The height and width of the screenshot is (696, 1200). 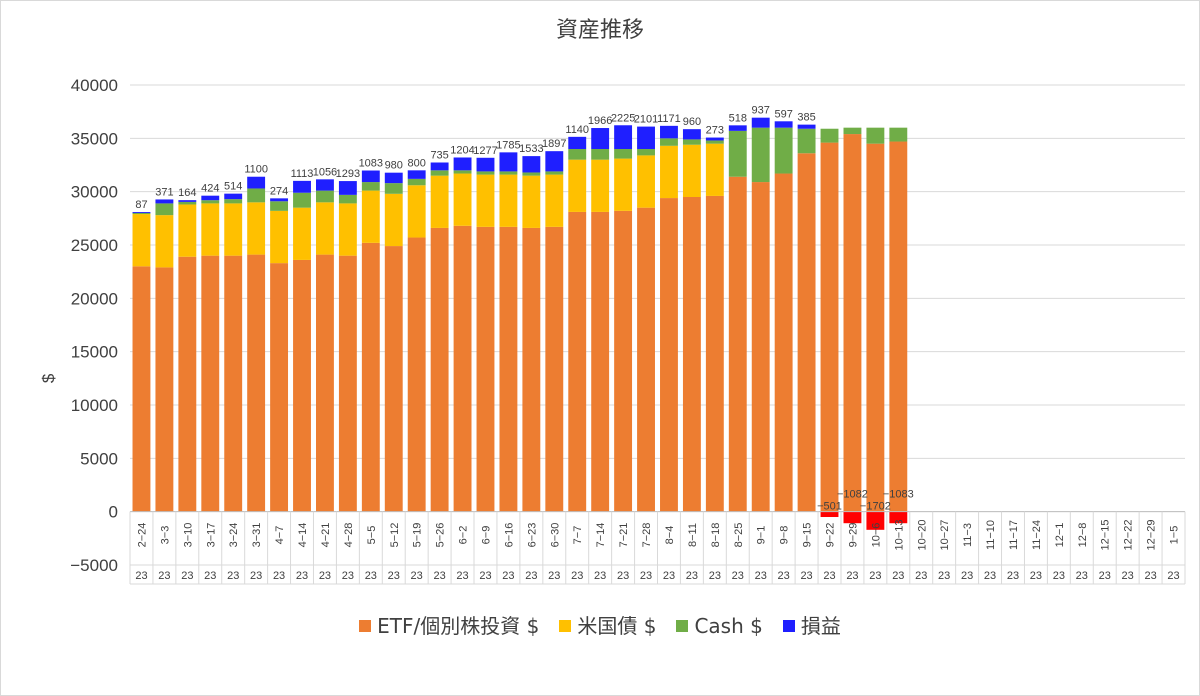 What do you see at coordinates (599, 30) in the screenshot?
I see `chart-title: 資産推移` at bounding box center [599, 30].